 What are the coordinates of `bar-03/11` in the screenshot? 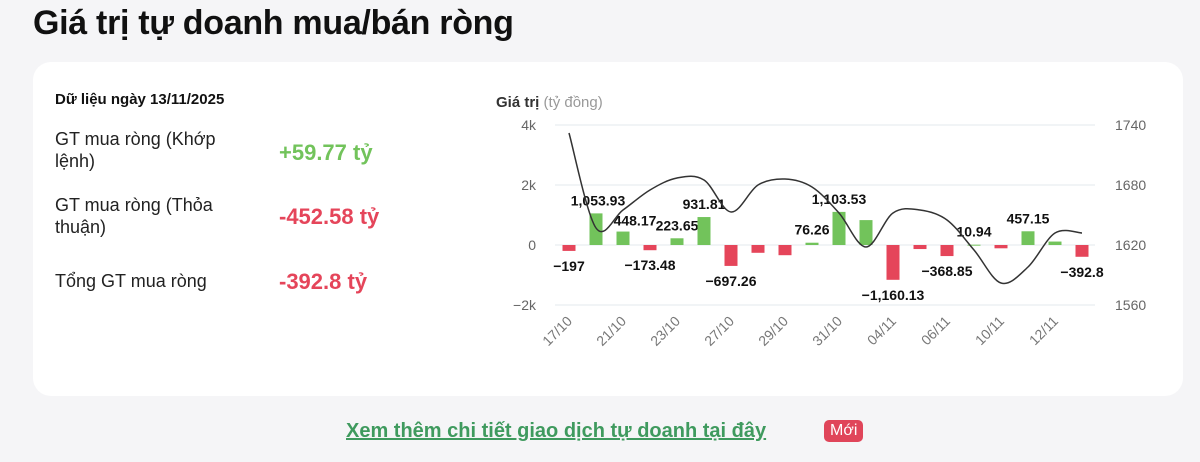 It's located at (866, 232).